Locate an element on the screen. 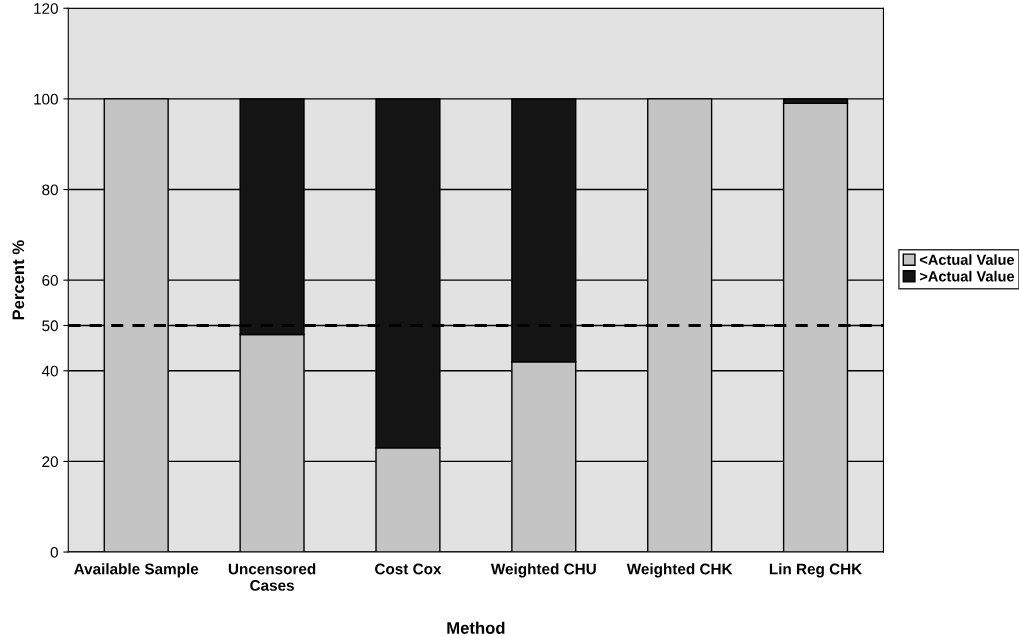  y-tick-label: 80 is located at coordinates (50, 190).